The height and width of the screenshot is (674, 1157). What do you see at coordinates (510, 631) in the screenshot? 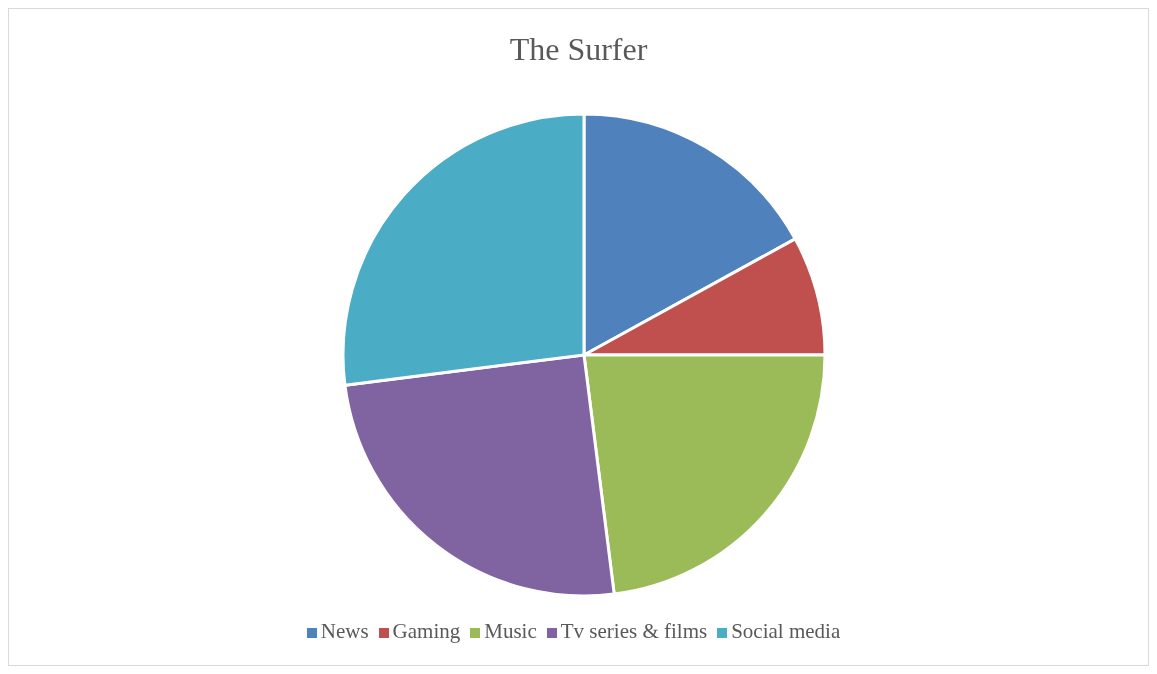
I see `legend-label: Music` at bounding box center [510, 631].